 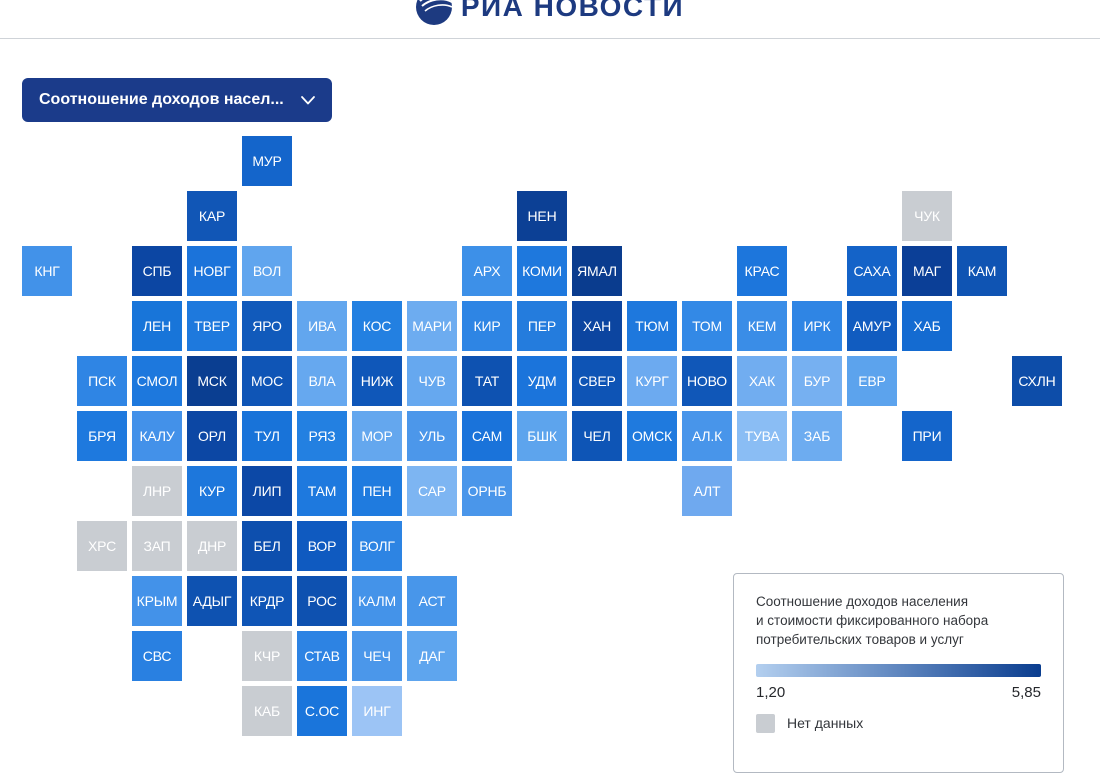 I want to click on region-tile-НОВГ: НОВГ, so click(x=212, y=271).